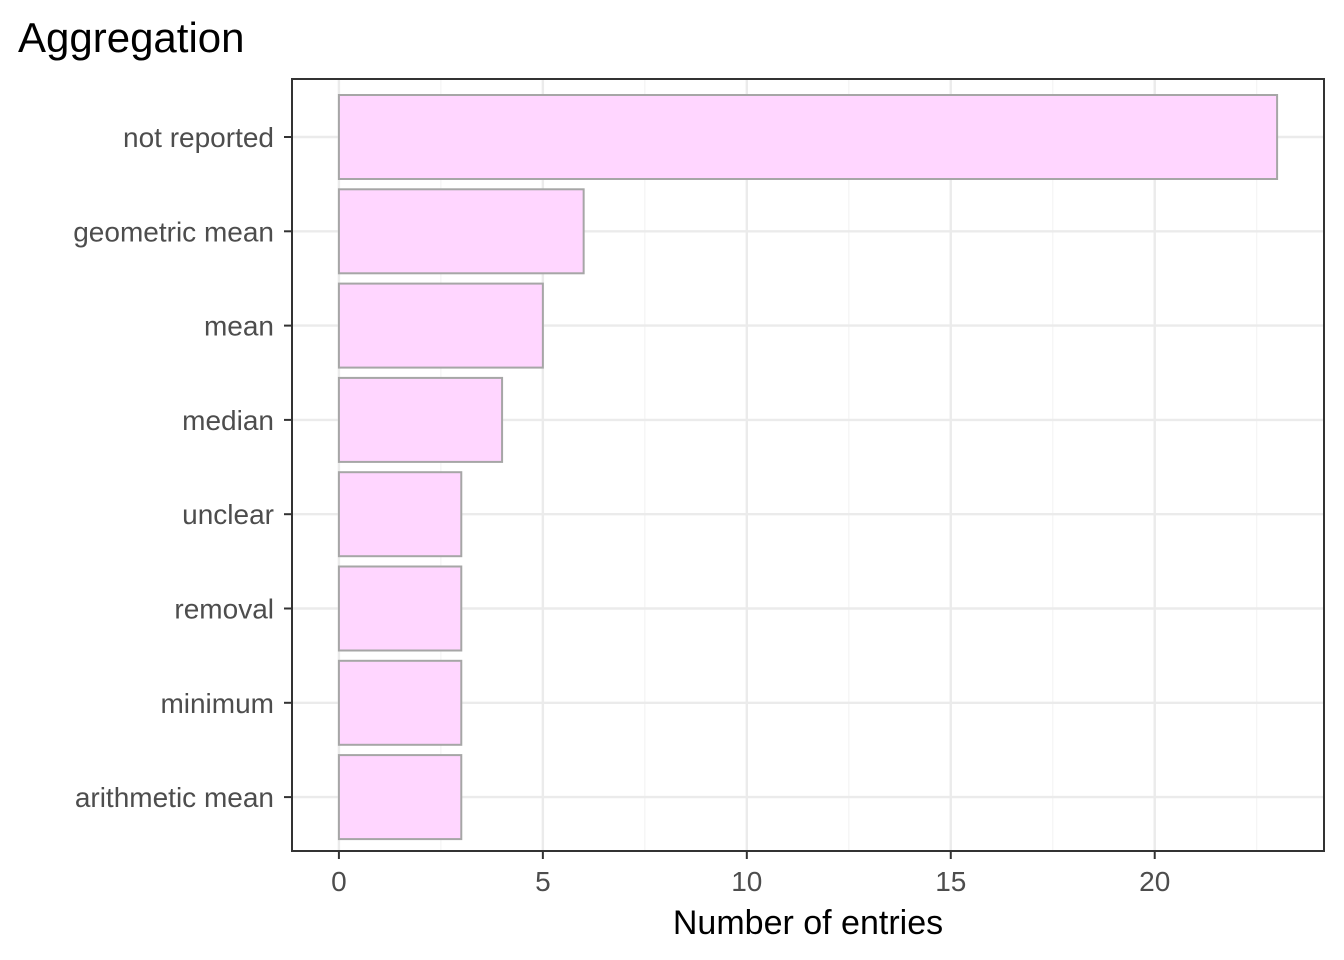 This screenshot has height=960, width=1344. Describe the element at coordinates (228, 420) in the screenshot. I see `y-tick-label: median` at that location.